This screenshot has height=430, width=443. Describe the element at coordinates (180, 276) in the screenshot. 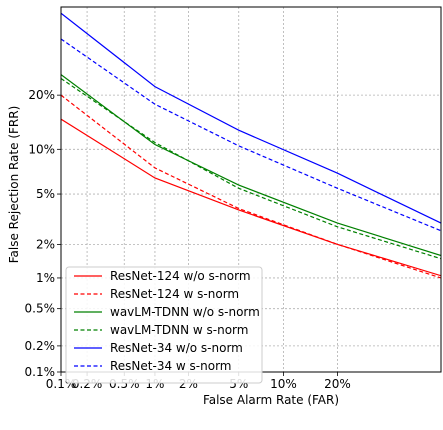

I see `legend-entry-label: ResNet-124 w/o s-norm` at that location.